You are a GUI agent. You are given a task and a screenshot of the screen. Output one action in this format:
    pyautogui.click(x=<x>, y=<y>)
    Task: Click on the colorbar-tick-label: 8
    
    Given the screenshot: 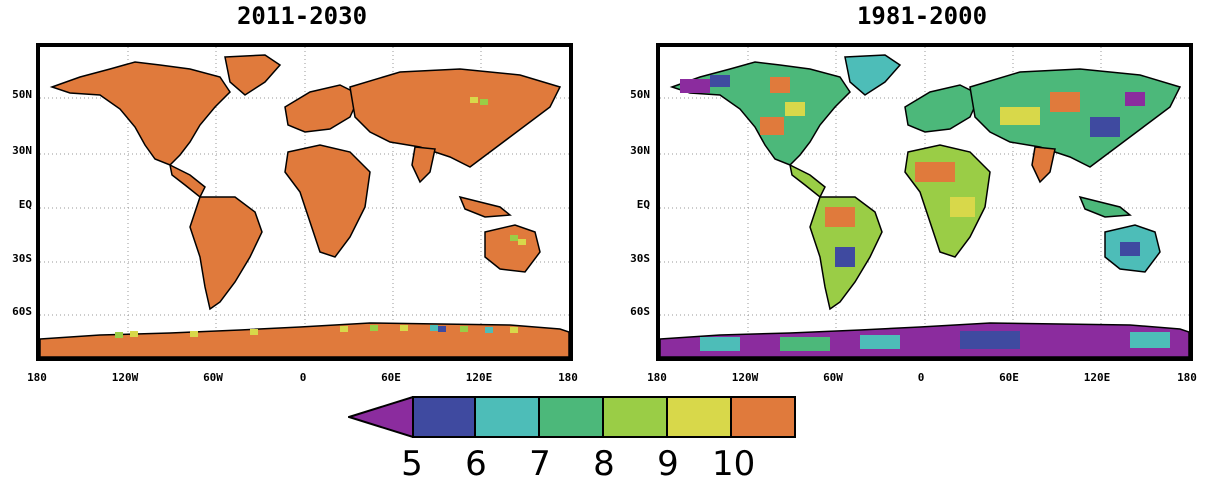 What is the action you would take?
    pyautogui.click(x=604, y=464)
    